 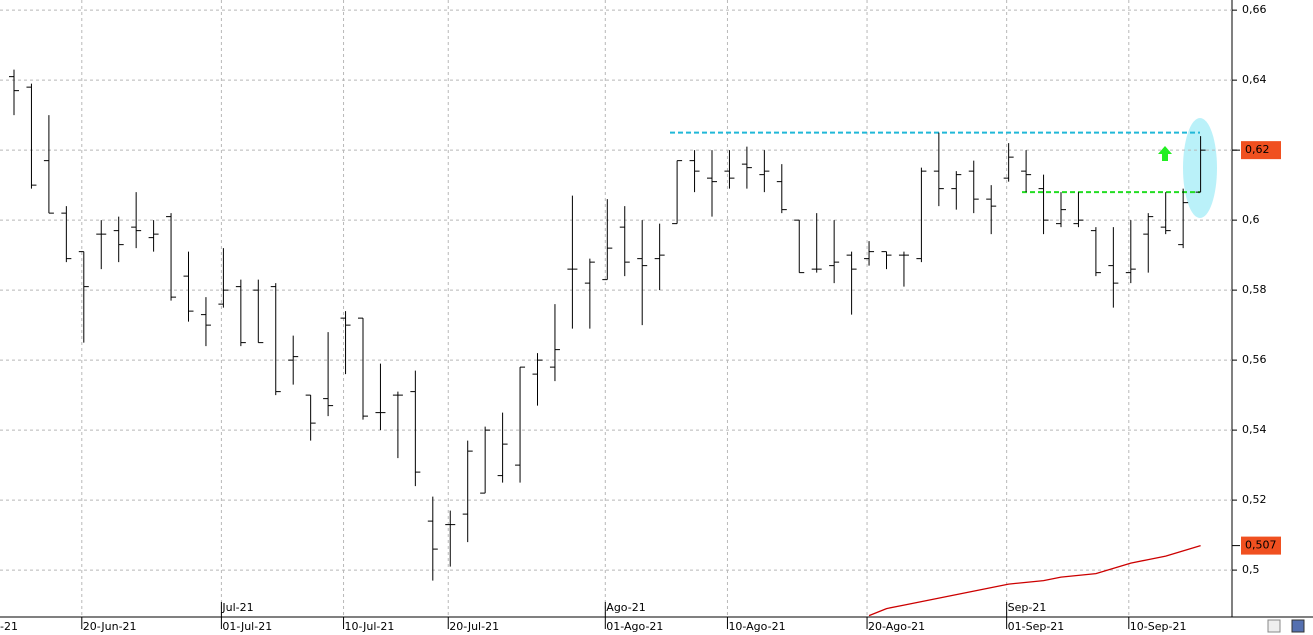 What do you see at coordinates (1027, 607) in the screenshot?
I see `month-label: Sep-21` at bounding box center [1027, 607].